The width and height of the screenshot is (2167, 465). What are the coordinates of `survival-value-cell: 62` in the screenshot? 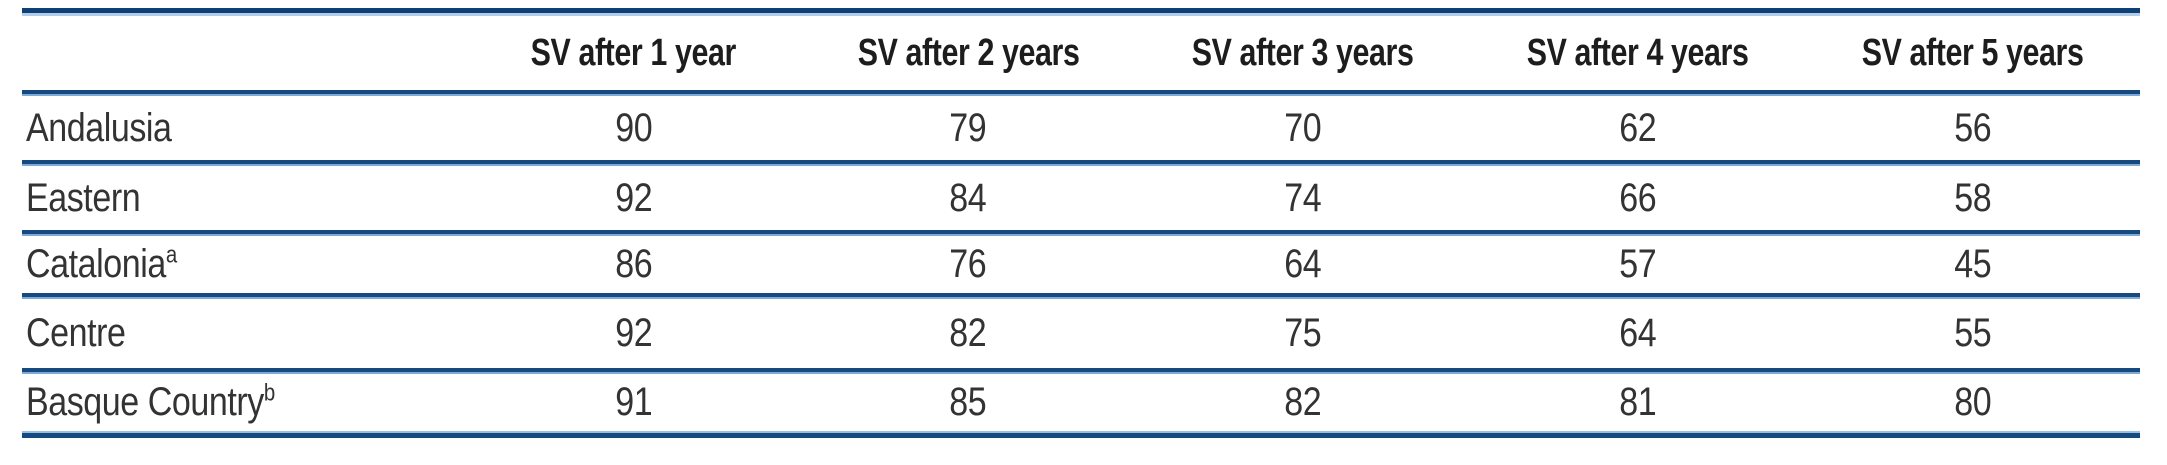 It's located at (1638, 127).